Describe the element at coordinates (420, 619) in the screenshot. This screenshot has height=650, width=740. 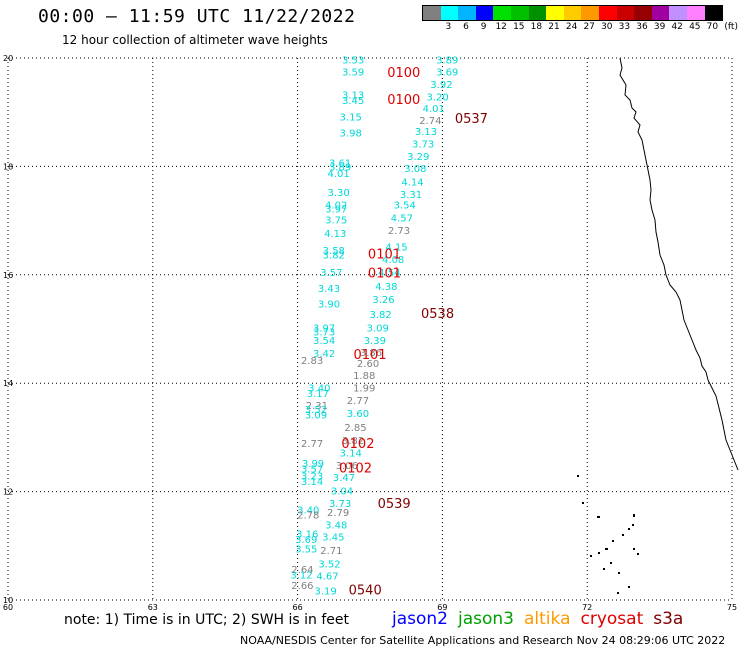
I see `satellite-legend-jason2: jason2` at that location.